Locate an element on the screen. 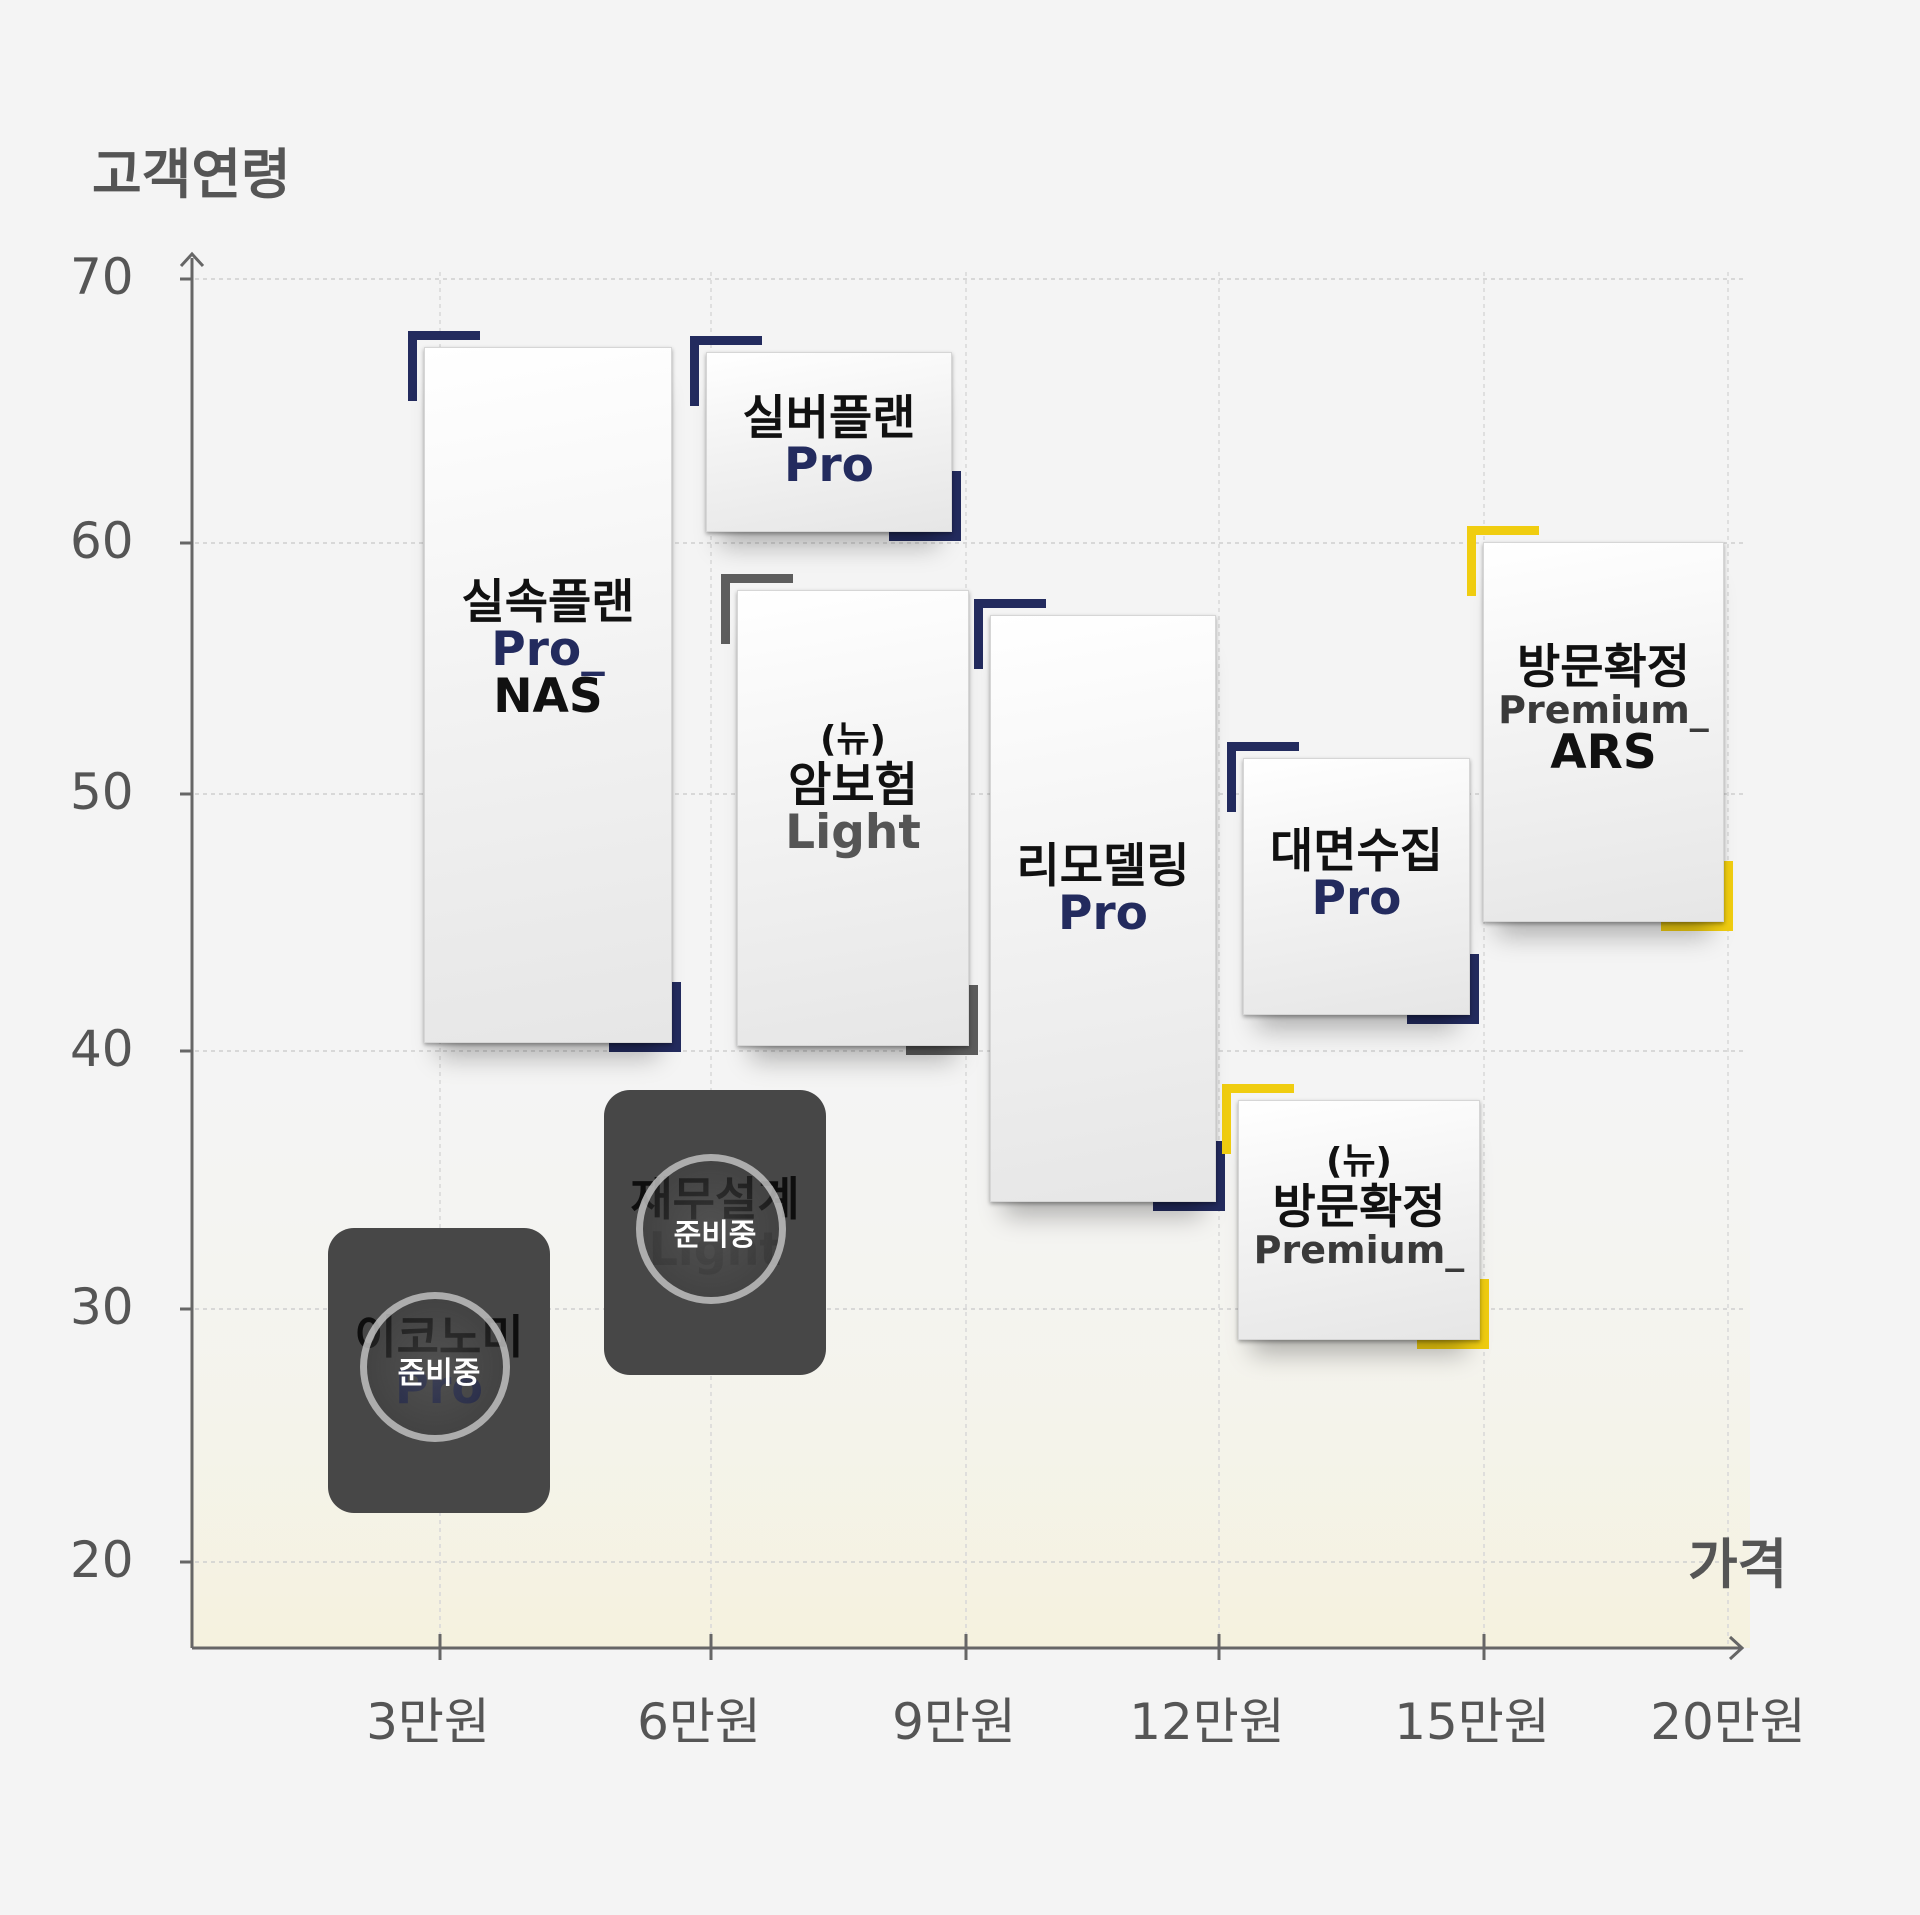 This screenshot has width=1920, height=1915. card-label: 실버플랜 Pro is located at coordinates (829, 442).